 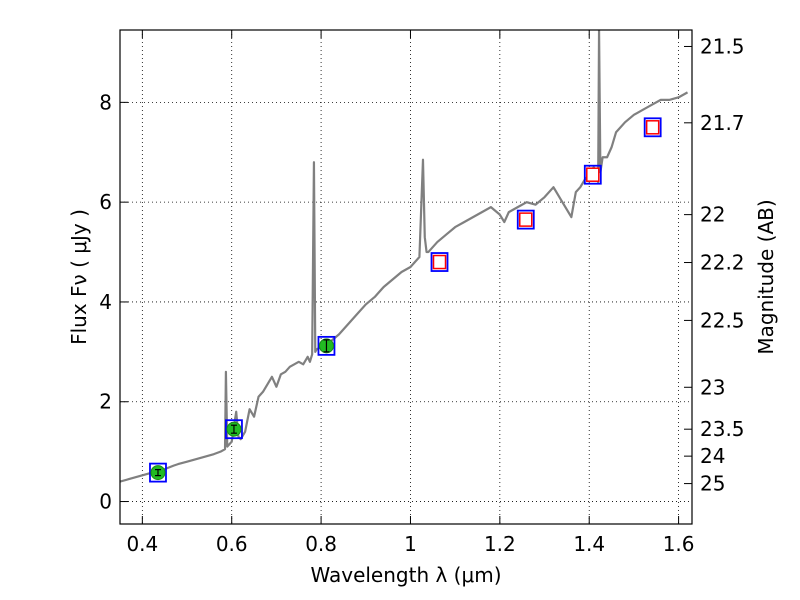 What do you see at coordinates (722, 123) in the screenshot?
I see `y2-tick-label: 21.7` at bounding box center [722, 123].